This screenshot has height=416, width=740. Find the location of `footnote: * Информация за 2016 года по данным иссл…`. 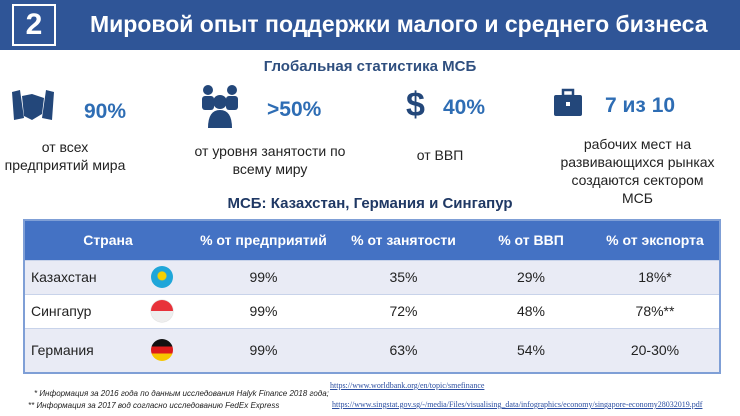

footnote: * Информация за 2016 года по данным иссл… is located at coordinates (181, 393).